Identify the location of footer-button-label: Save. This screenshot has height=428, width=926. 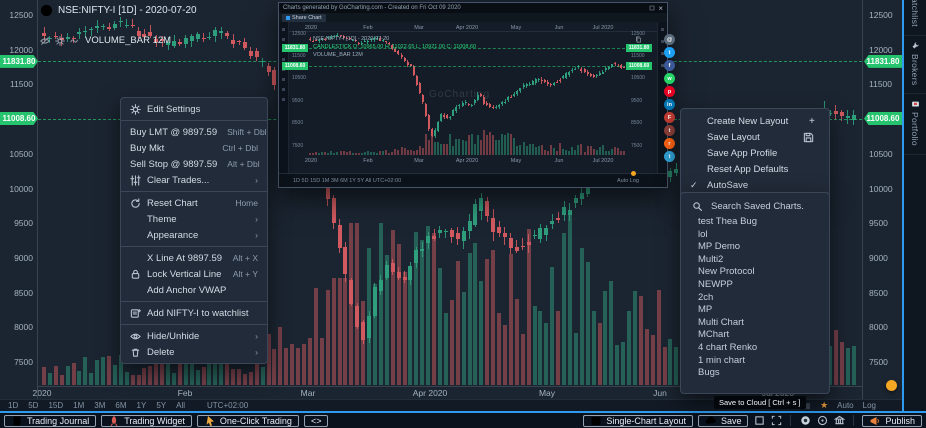
(731, 420).